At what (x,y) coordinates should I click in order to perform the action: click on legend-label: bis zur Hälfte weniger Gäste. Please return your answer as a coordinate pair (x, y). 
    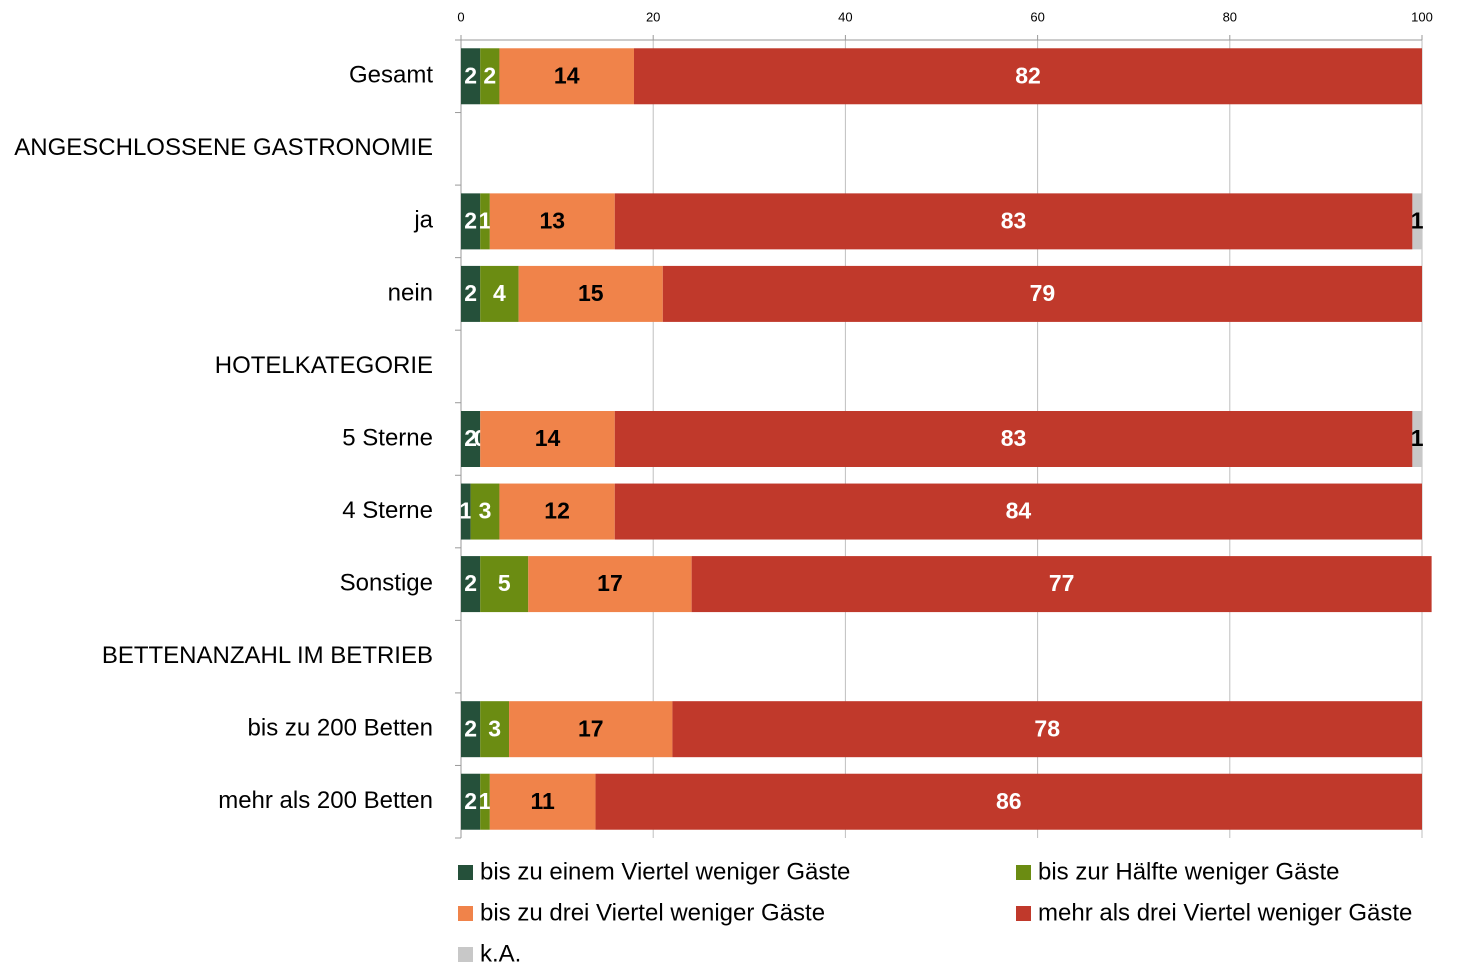
    Looking at the image, I should click on (1188, 871).